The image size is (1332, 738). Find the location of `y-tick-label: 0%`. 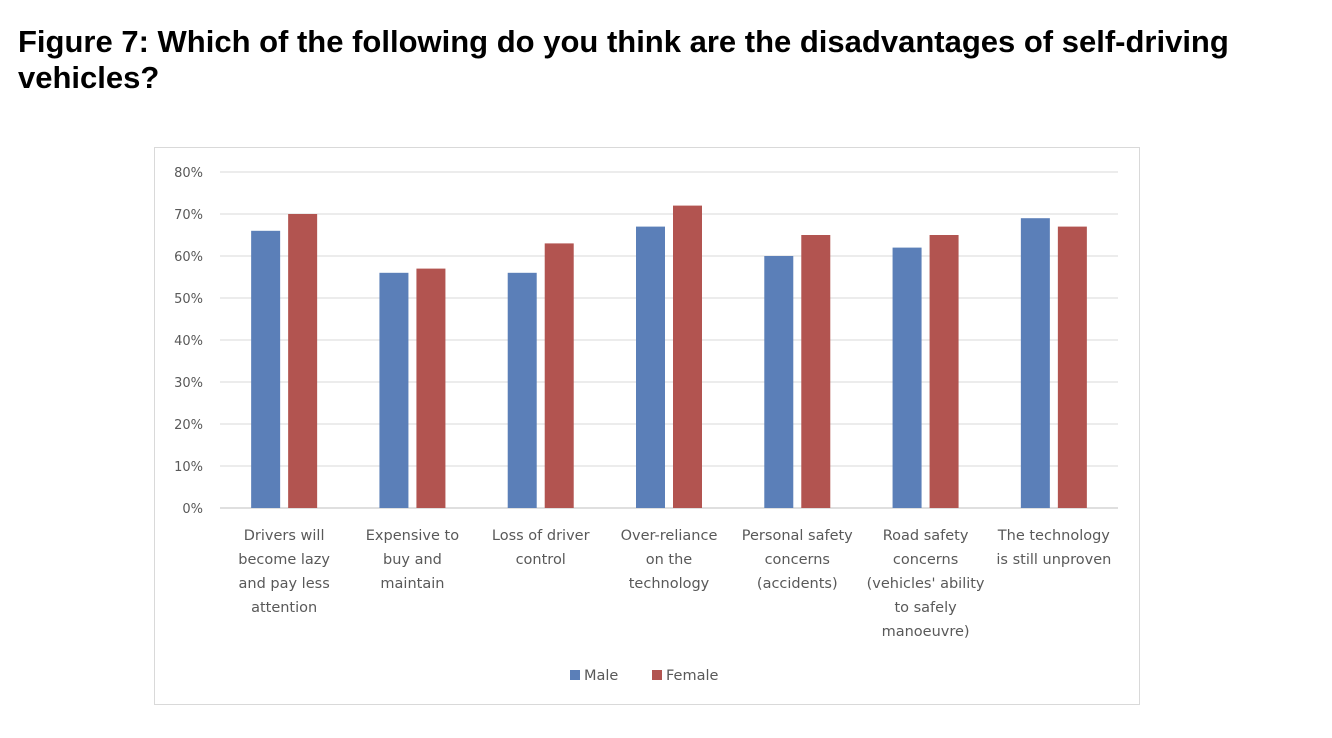

y-tick-label: 0% is located at coordinates (192, 509).